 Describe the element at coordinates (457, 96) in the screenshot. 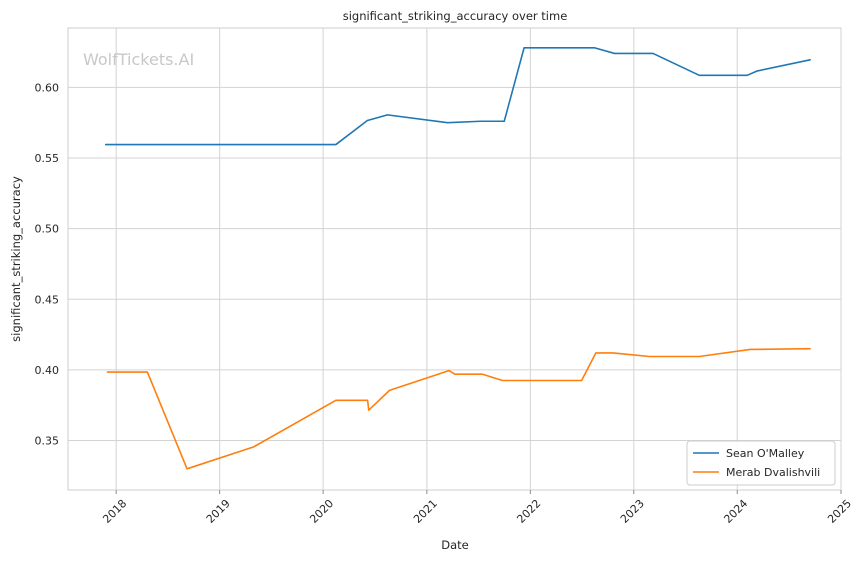

I see `series-line-sean-o-malley` at that location.